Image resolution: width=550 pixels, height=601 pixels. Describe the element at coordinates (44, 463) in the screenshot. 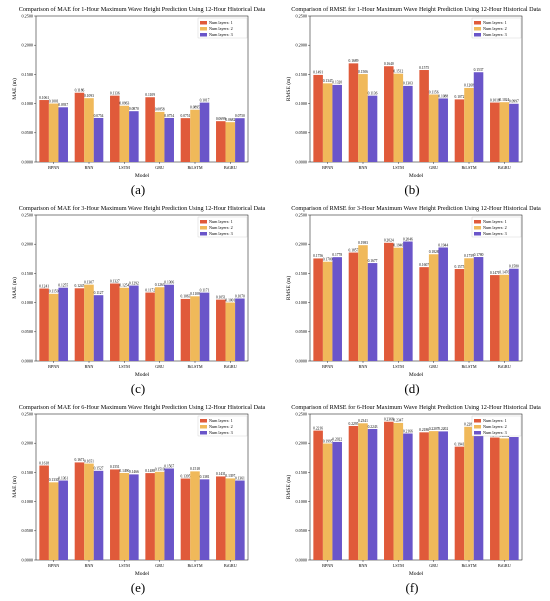

I see `data-label: 0.1618` at that location.